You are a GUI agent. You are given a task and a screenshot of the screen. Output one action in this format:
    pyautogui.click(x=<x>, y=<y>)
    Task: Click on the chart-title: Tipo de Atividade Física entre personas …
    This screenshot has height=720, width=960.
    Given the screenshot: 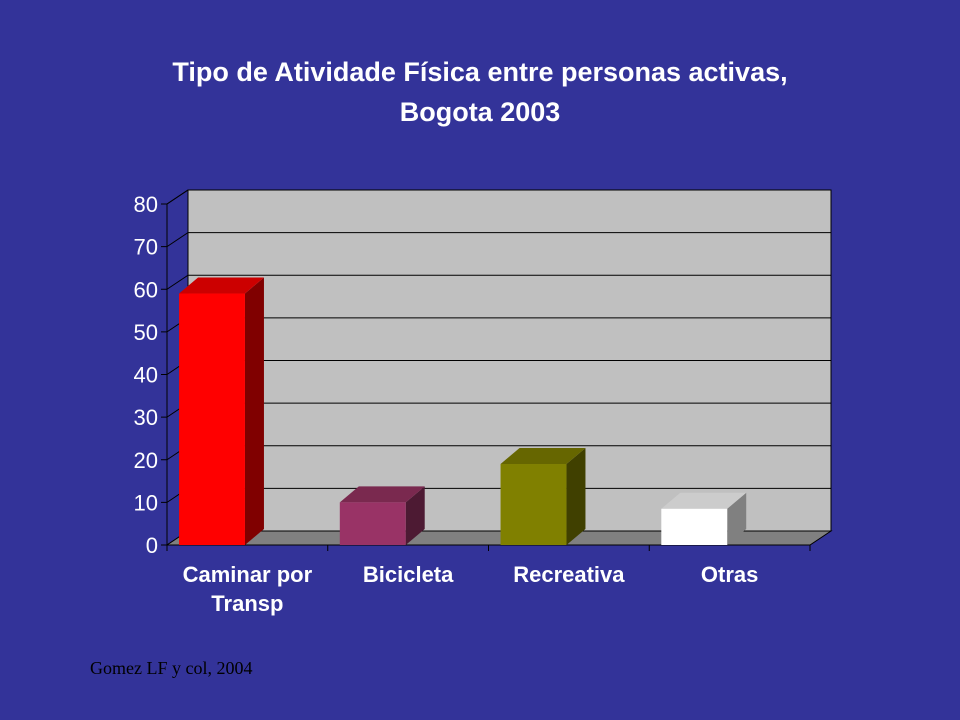 What is the action you would take?
    pyautogui.click(x=480, y=92)
    